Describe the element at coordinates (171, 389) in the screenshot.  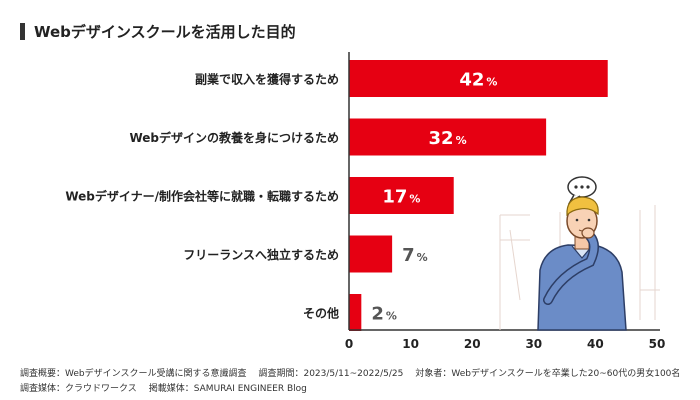
I see `pub-label: 掲載媒体：` at that location.